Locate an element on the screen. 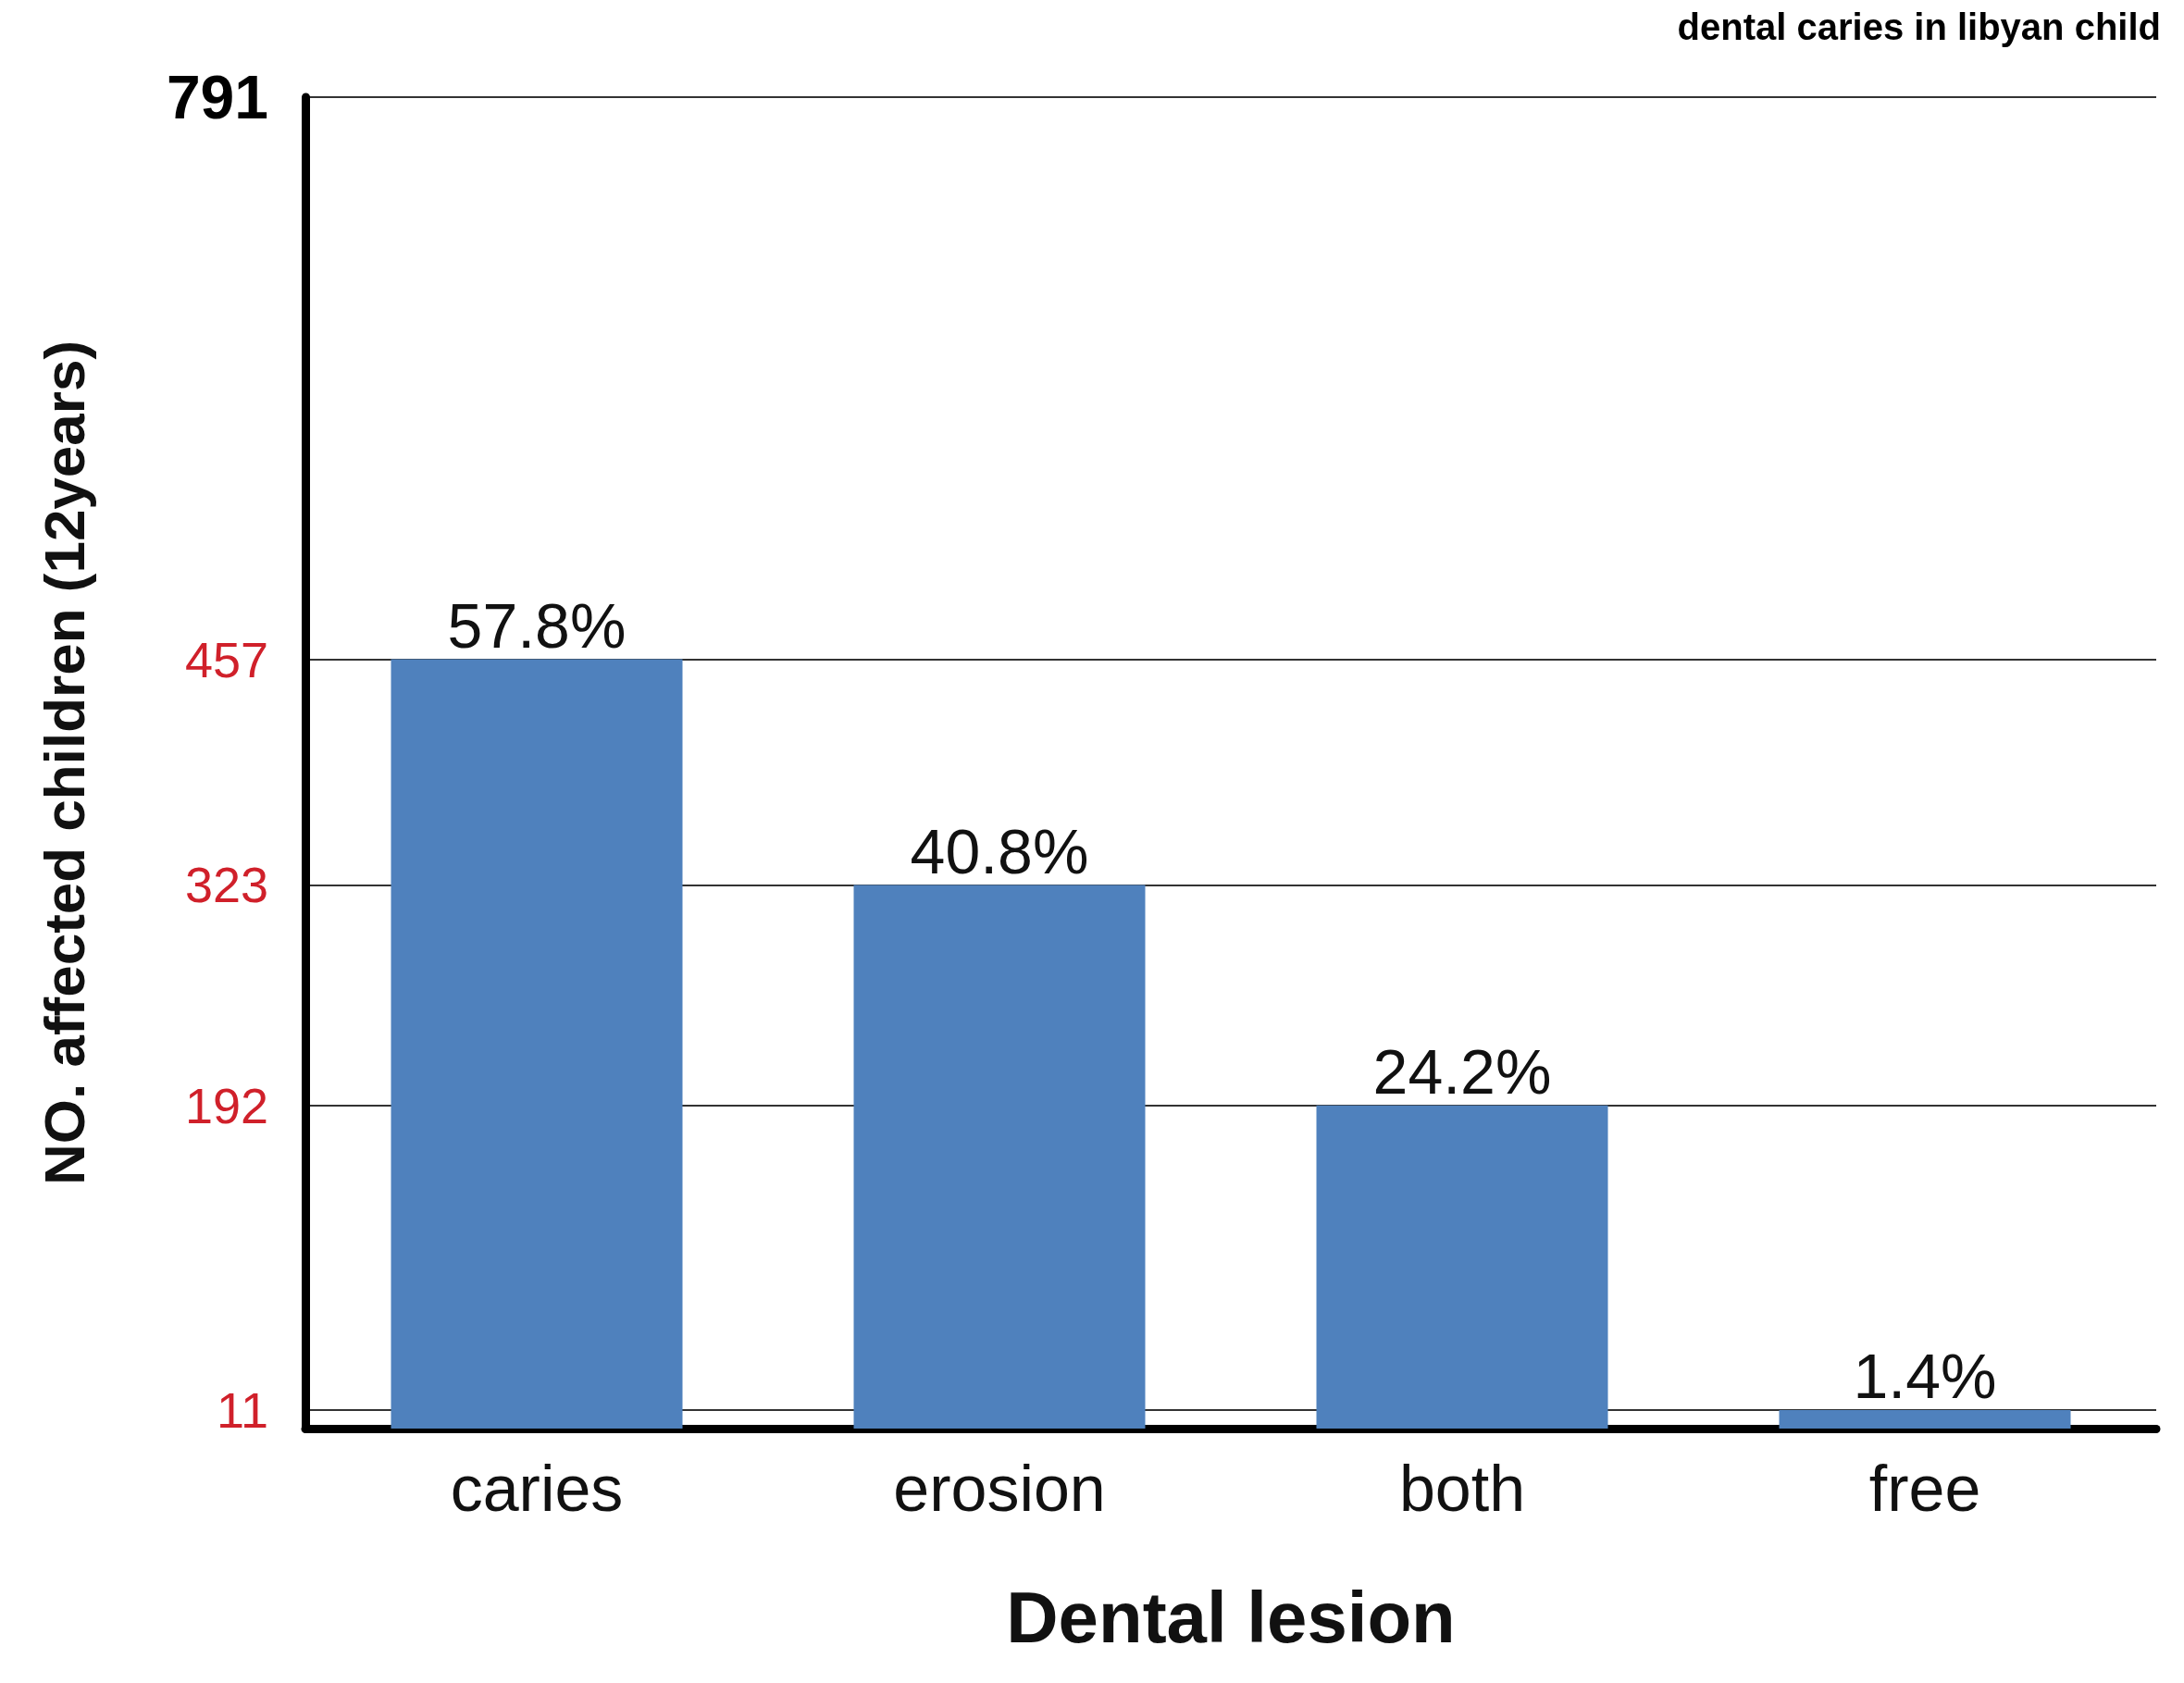 The width and height of the screenshot is (2184, 1683). x-tick-label: free is located at coordinates (1924, 1489).